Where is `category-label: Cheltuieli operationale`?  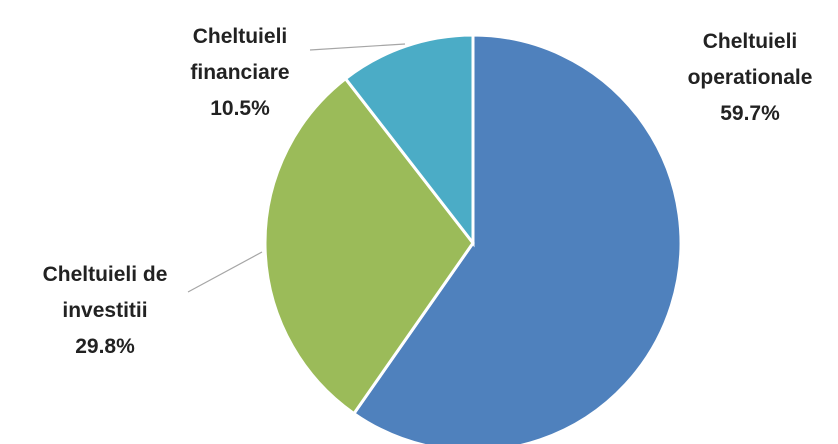 category-label: Cheltuieli operationale is located at coordinates (750, 59).